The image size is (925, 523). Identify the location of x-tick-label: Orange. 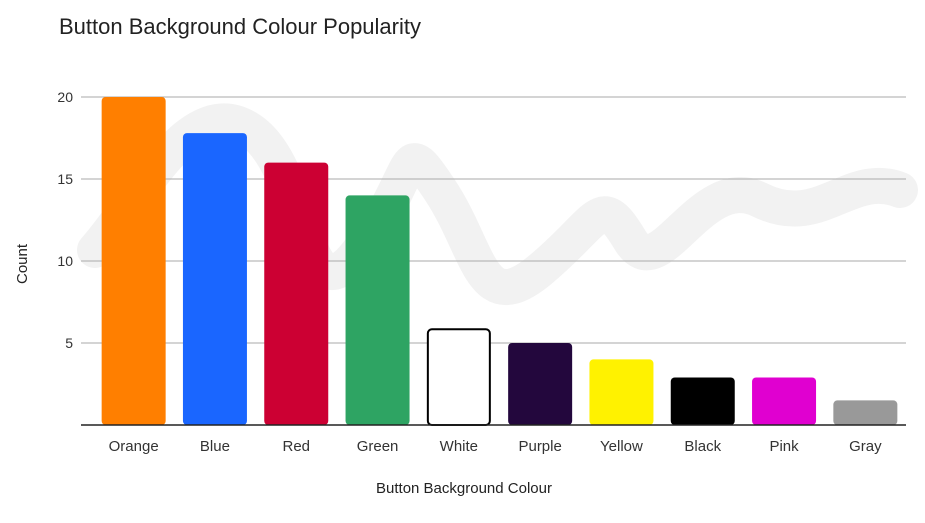
(134, 446).